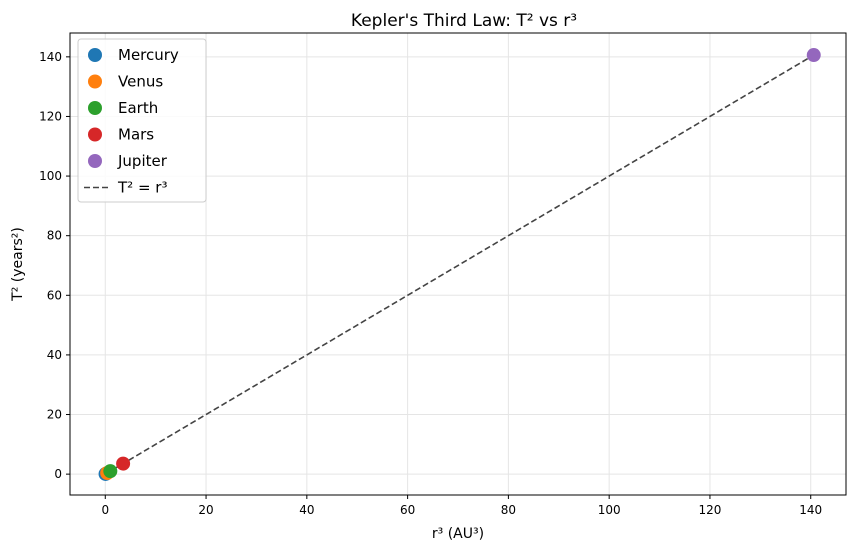 This screenshot has width=854, height=552. What do you see at coordinates (458, 534) in the screenshot?
I see `x-axis-label: r³ (AU³)` at bounding box center [458, 534].